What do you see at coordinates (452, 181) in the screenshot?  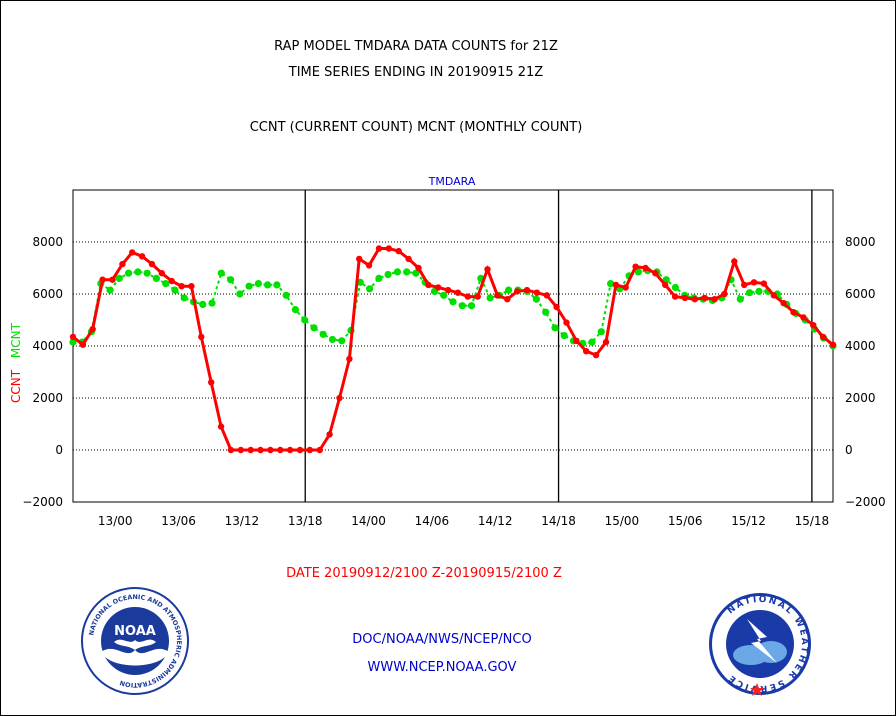 I see `panel-title: TMDARA` at bounding box center [452, 181].